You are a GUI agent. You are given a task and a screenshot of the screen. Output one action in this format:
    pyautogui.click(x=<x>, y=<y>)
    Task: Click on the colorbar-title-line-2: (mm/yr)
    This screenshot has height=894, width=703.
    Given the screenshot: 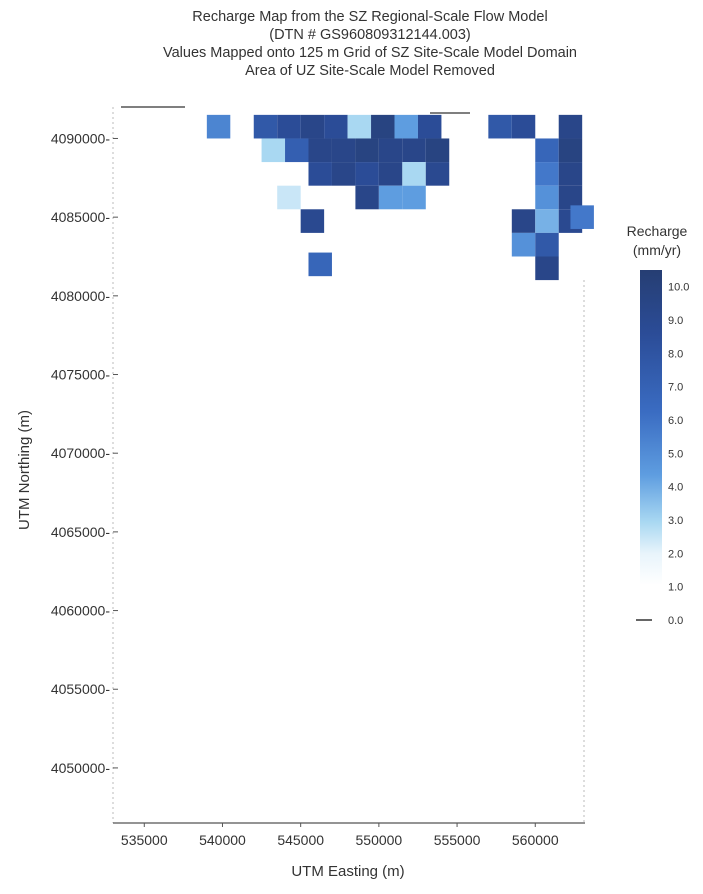 What is the action you would take?
    pyautogui.click(x=657, y=250)
    